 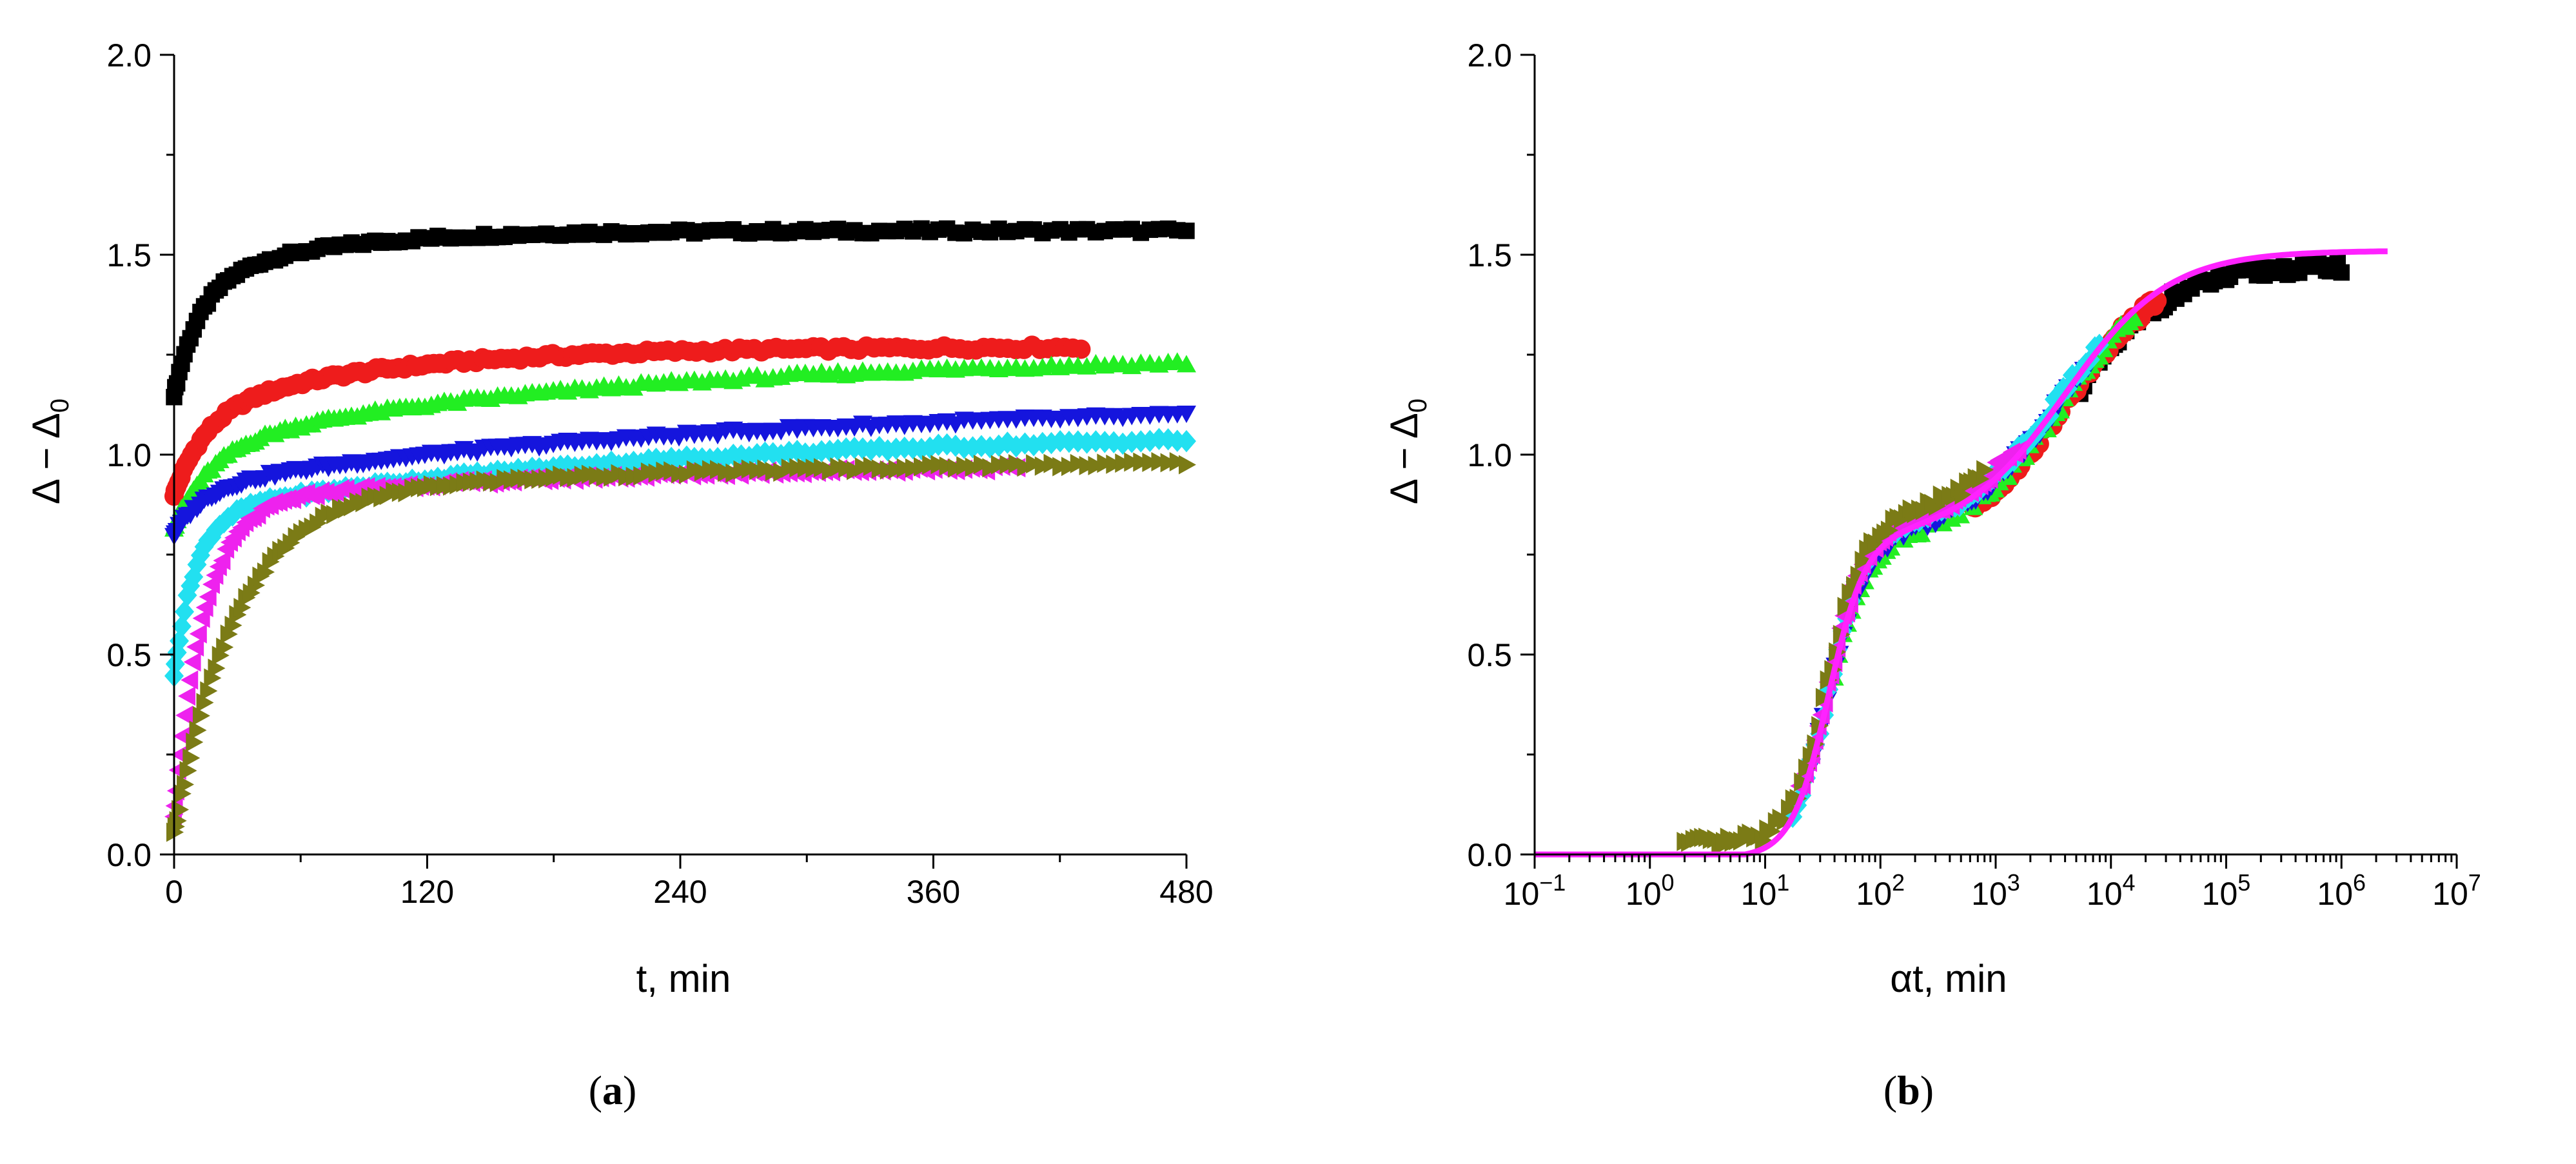 I want to click on panel-b-x-tick-label: 10¹, so click(x=1765, y=890).